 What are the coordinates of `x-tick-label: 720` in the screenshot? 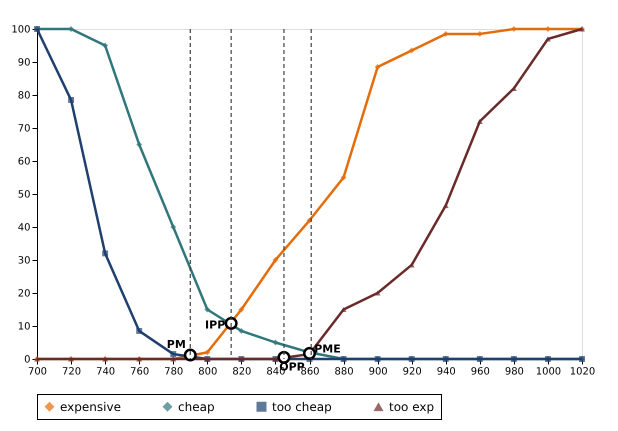 It's located at (72, 372).